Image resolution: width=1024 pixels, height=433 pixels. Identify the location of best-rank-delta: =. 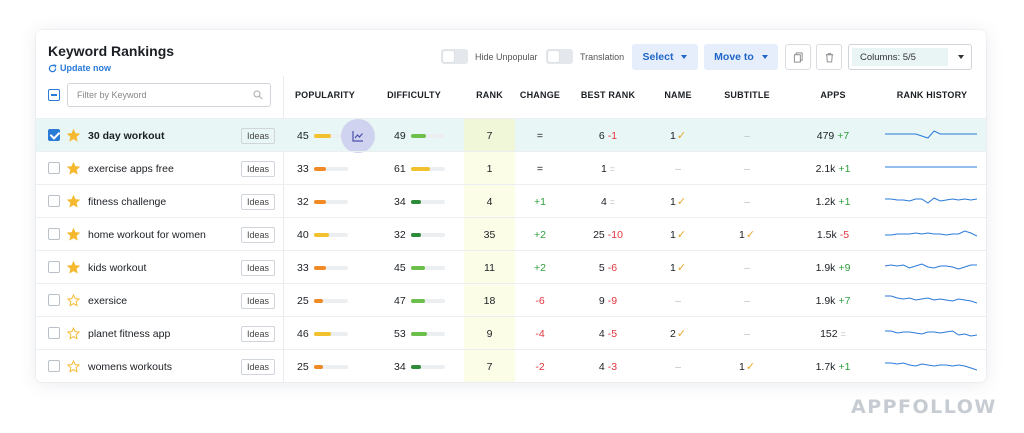
(612, 168).